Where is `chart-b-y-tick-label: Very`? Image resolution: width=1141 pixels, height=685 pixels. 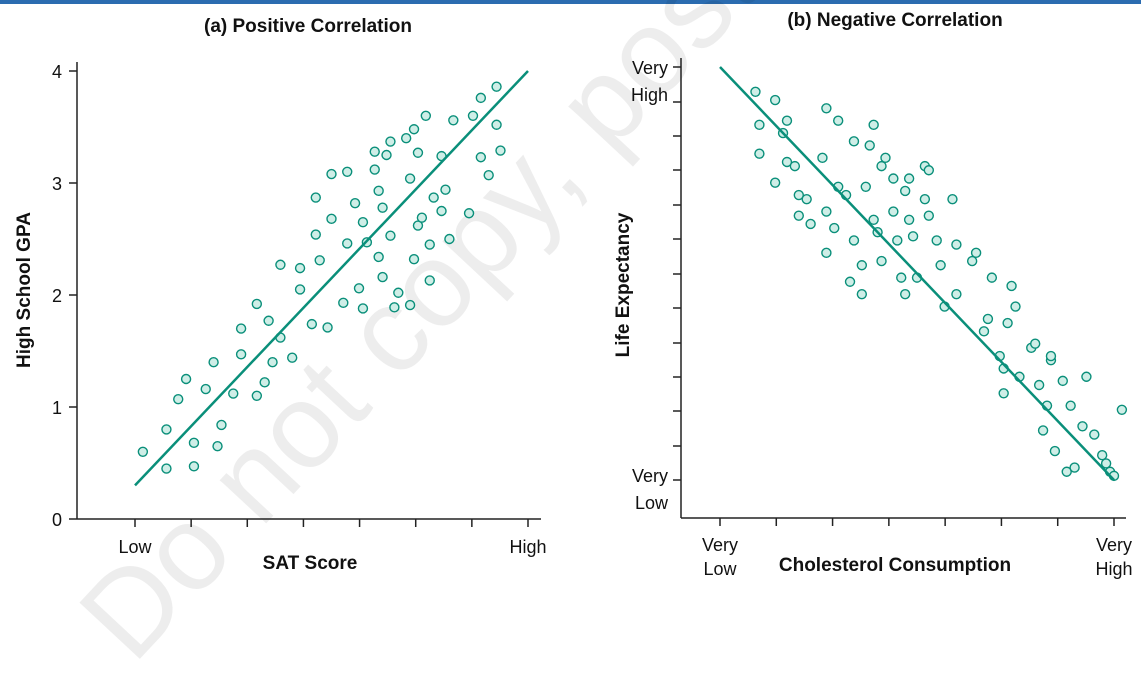 chart-b-y-tick-label: Very is located at coordinates (650, 68).